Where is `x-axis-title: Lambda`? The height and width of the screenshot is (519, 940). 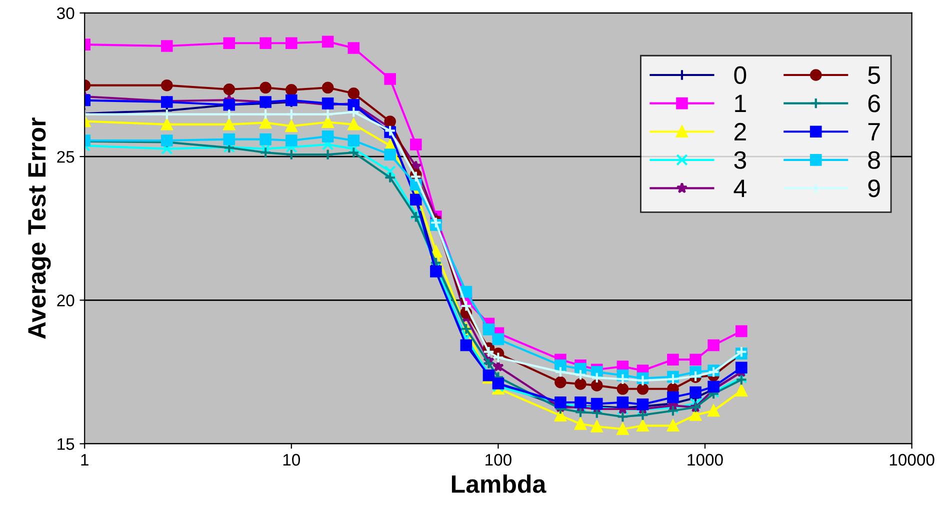 x-axis-title: Lambda is located at coordinates (499, 483).